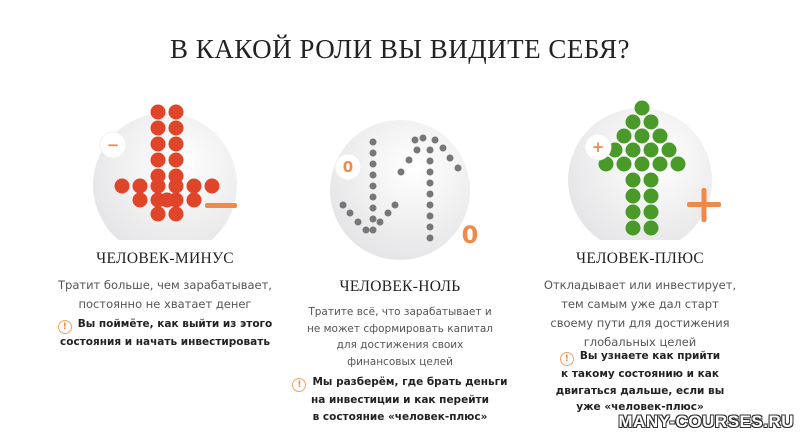 The image size is (800, 440). I want to click on role-name: ЧЕЛОВЕК-НОЛЬ, so click(400, 286).